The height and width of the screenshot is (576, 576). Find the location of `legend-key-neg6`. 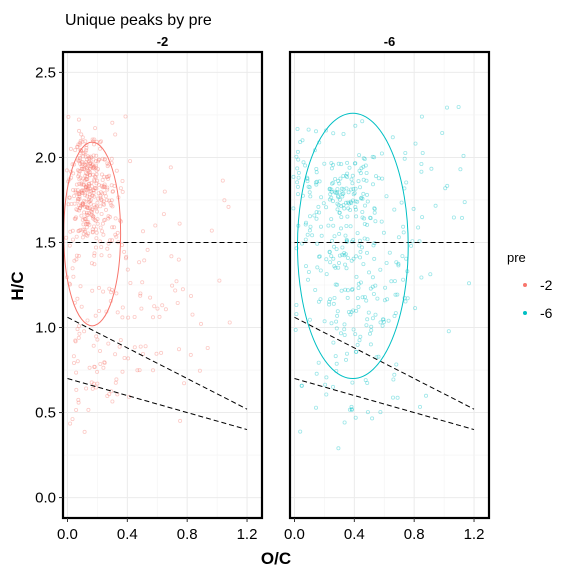

legend-key-neg6 is located at coordinates (525, 313).